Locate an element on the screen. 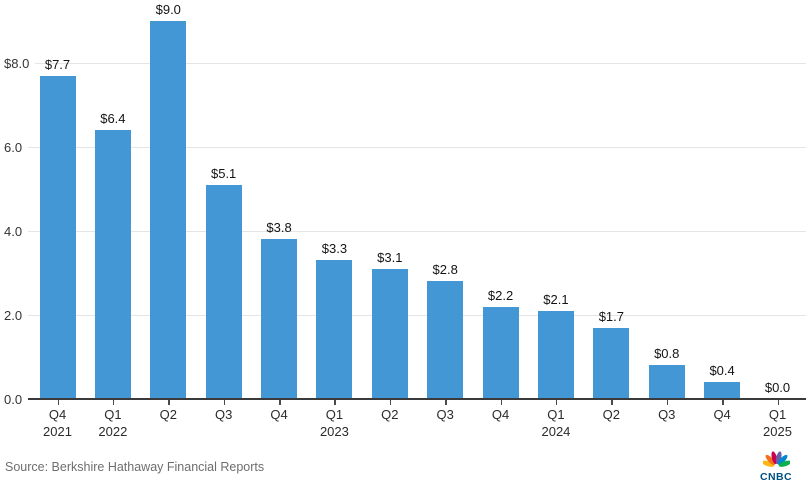 The height and width of the screenshot is (487, 806). y-gridline-row: 2.0 is located at coordinates (403, 315).